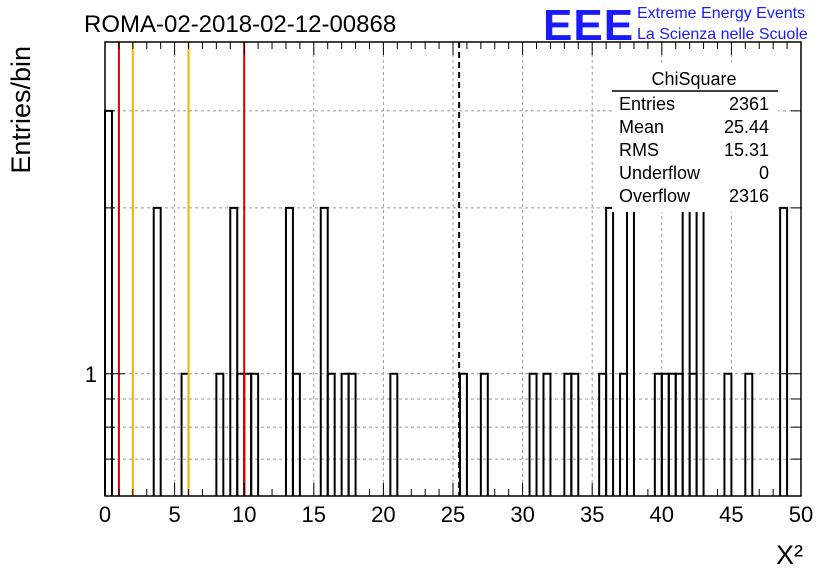  Describe the element at coordinates (746, 150) in the screenshot. I see `stats-row-value: 15.31` at that location.